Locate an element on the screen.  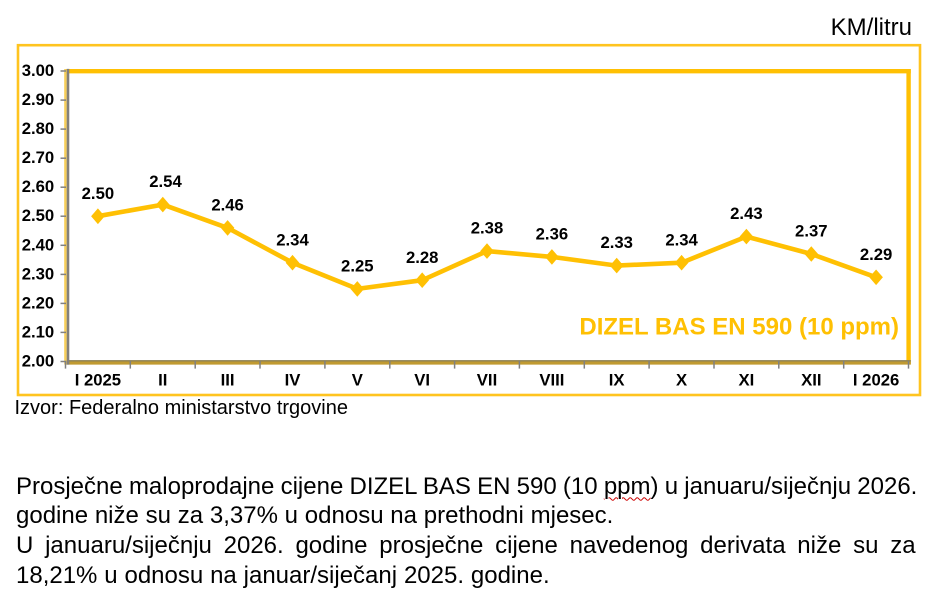
svg-text: DIZEL BAS EN 590 (10 ppm) is located at coordinates (739, 327).